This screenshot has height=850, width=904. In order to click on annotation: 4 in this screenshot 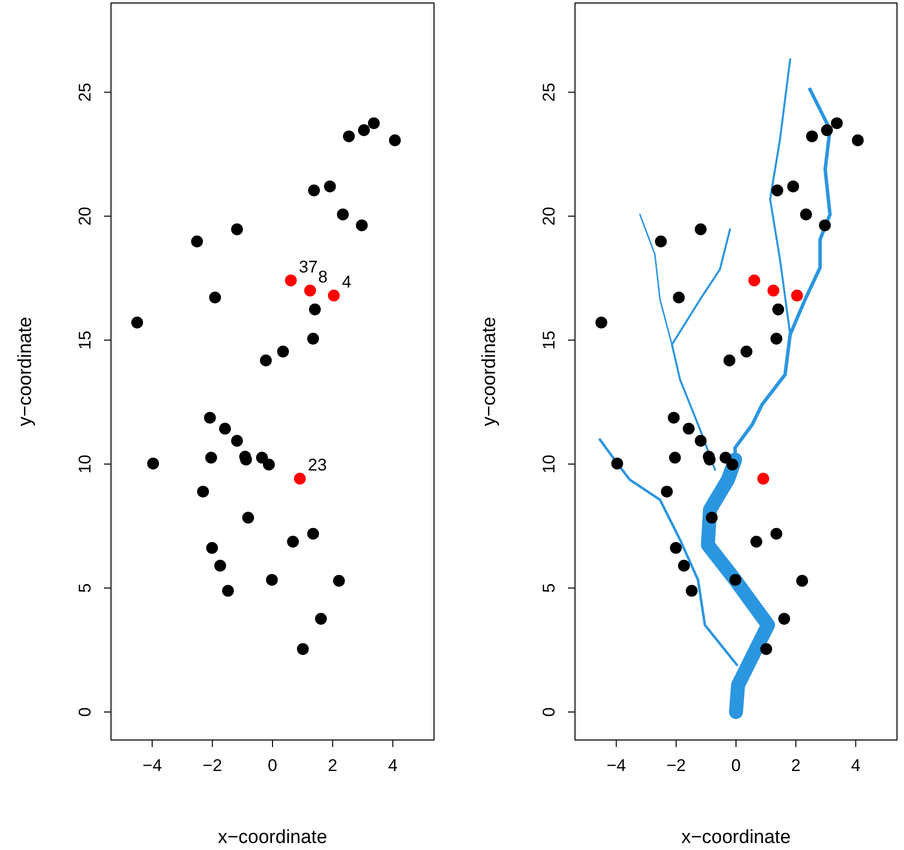, I will do `click(347, 282)`.